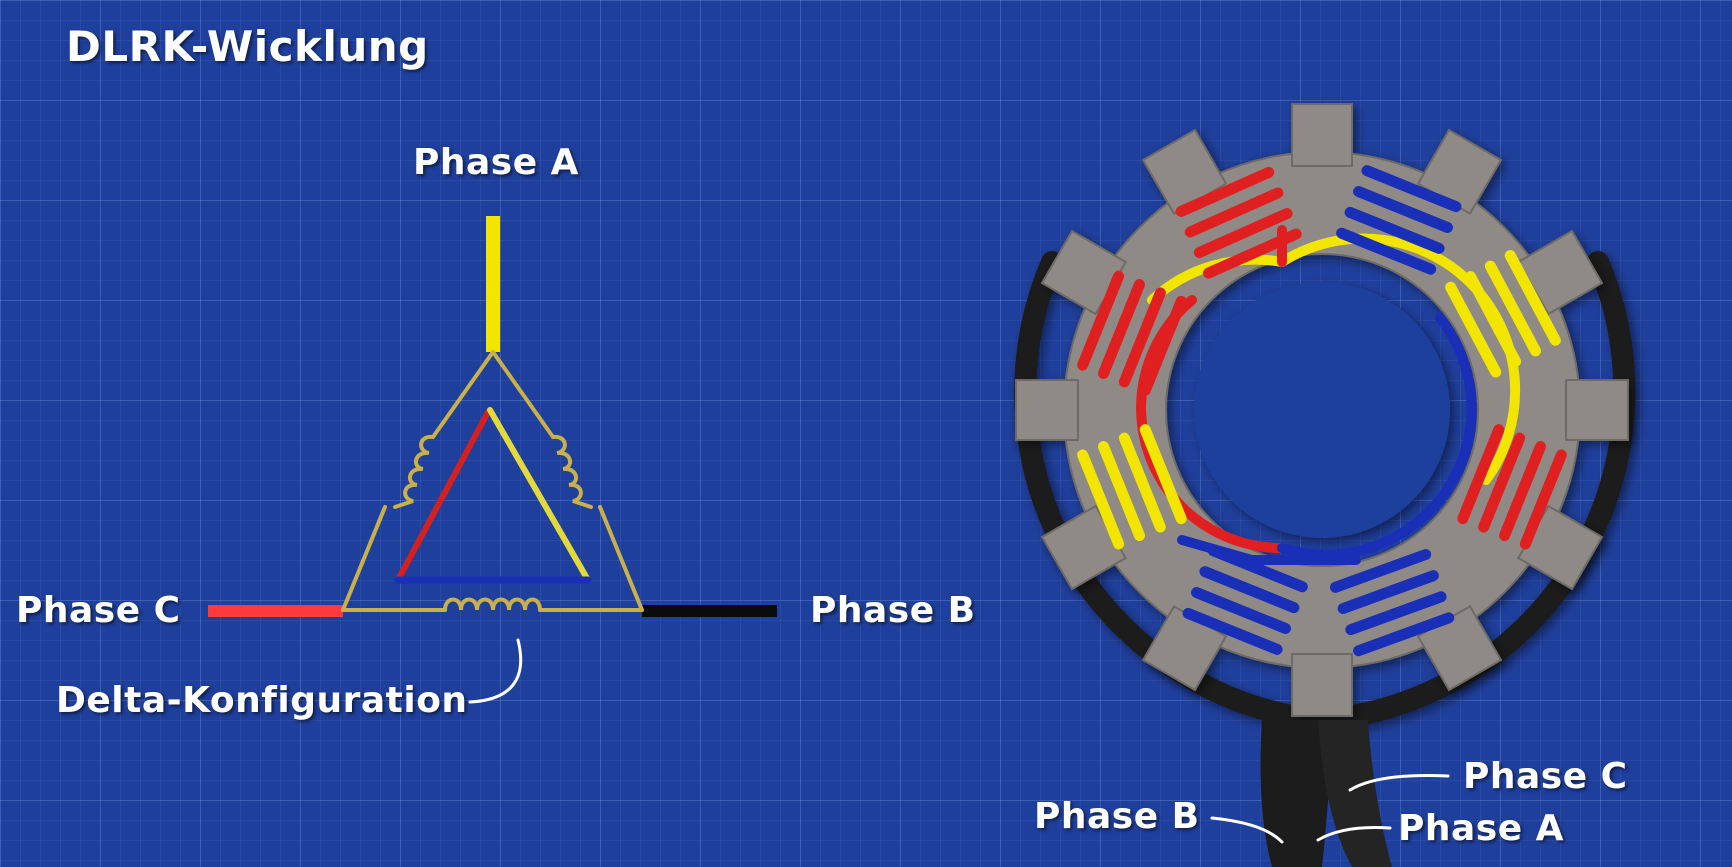 This screenshot has height=867, width=1732. I want to click on stator-phase-c-label: Phase C, so click(1545, 776).